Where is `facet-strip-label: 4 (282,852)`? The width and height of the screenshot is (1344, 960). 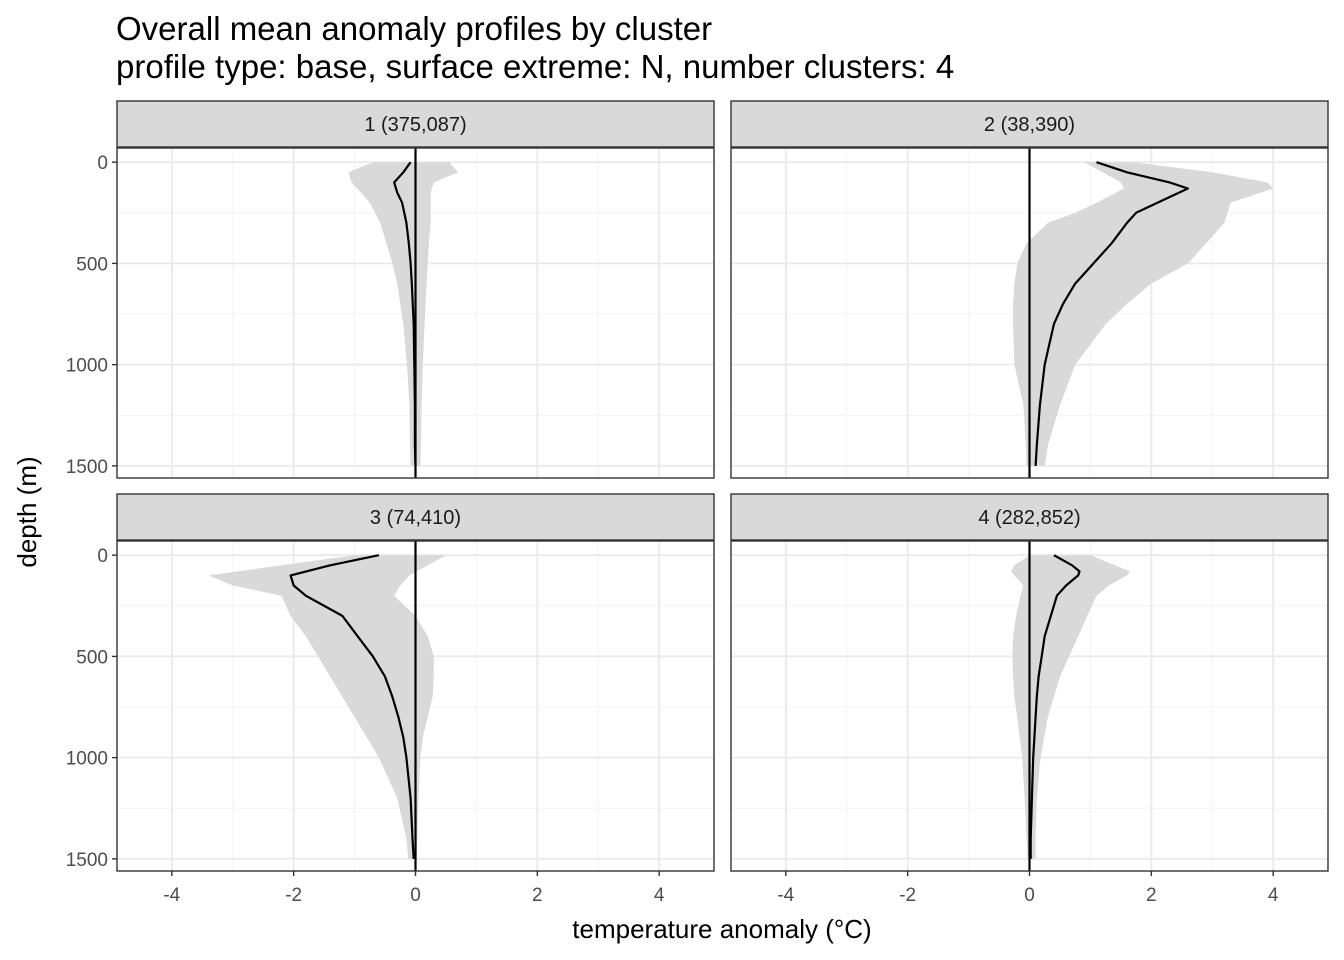 facet-strip-label: 4 (282,852) is located at coordinates (1029, 518).